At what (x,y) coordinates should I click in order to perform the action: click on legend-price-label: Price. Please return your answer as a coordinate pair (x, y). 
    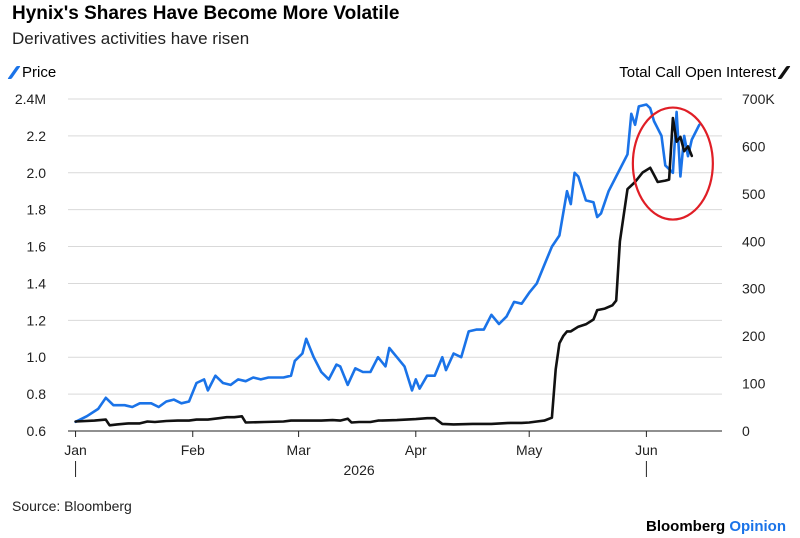
    Looking at the image, I should click on (39, 72).